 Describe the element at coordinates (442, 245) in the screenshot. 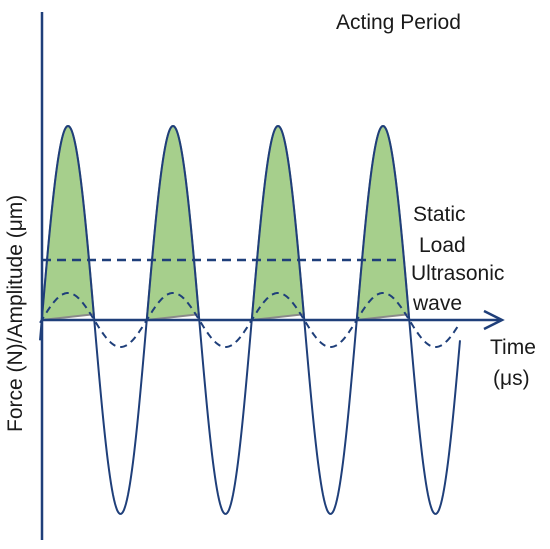

I see `static-load-label-line2: Load` at that location.